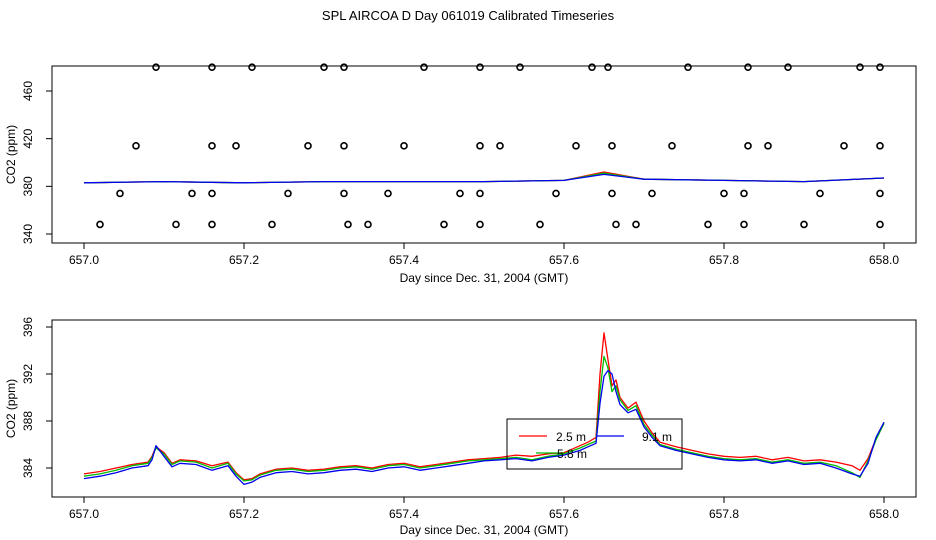 This screenshot has height=540, width=936. What do you see at coordinates (28, 186) in the screenshot?
I see `y-tick-label: 380` at bounding box center [28, 186].